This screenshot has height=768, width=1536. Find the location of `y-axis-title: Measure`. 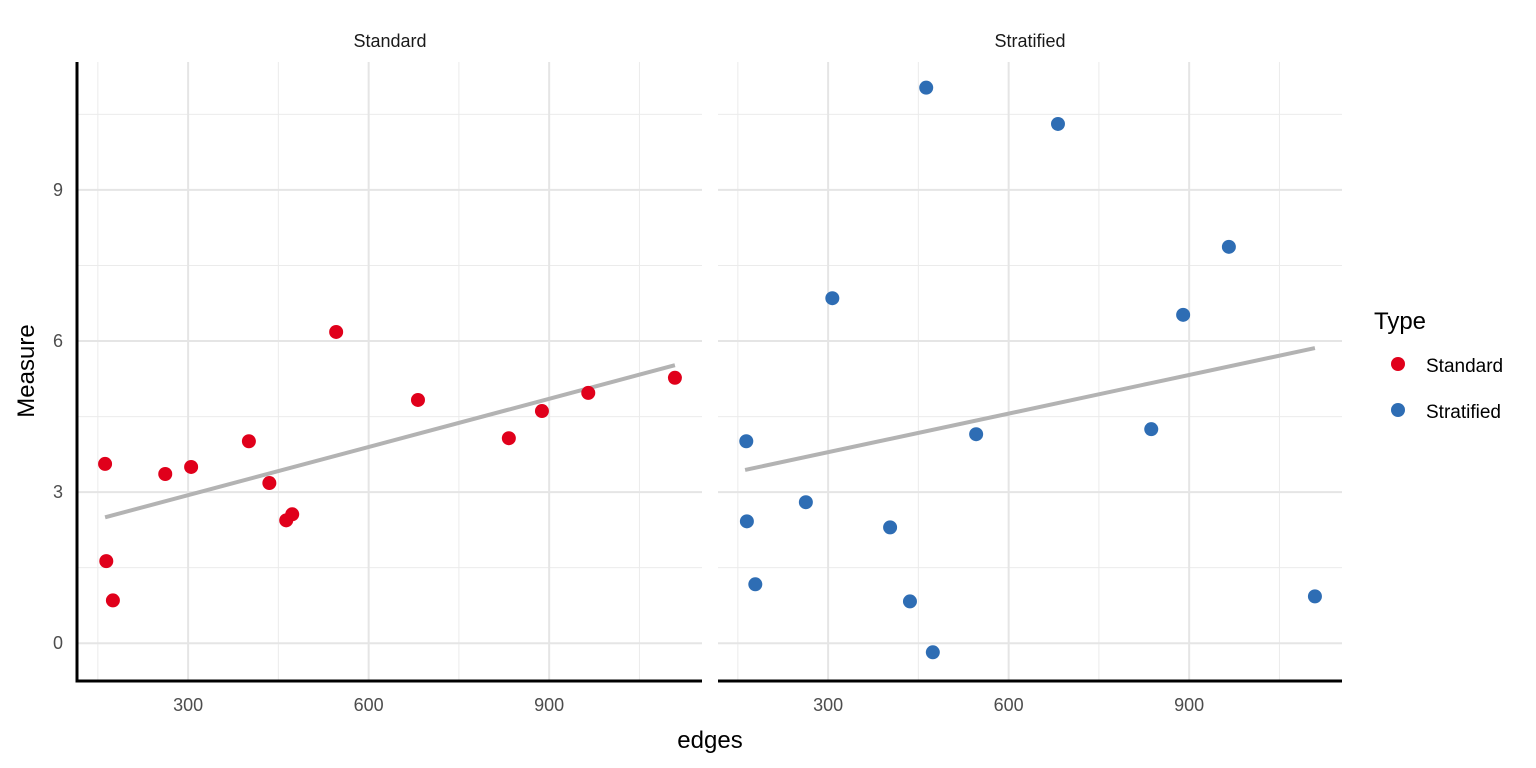

y-axis-title: Measure is located at coordinates (26, 370).